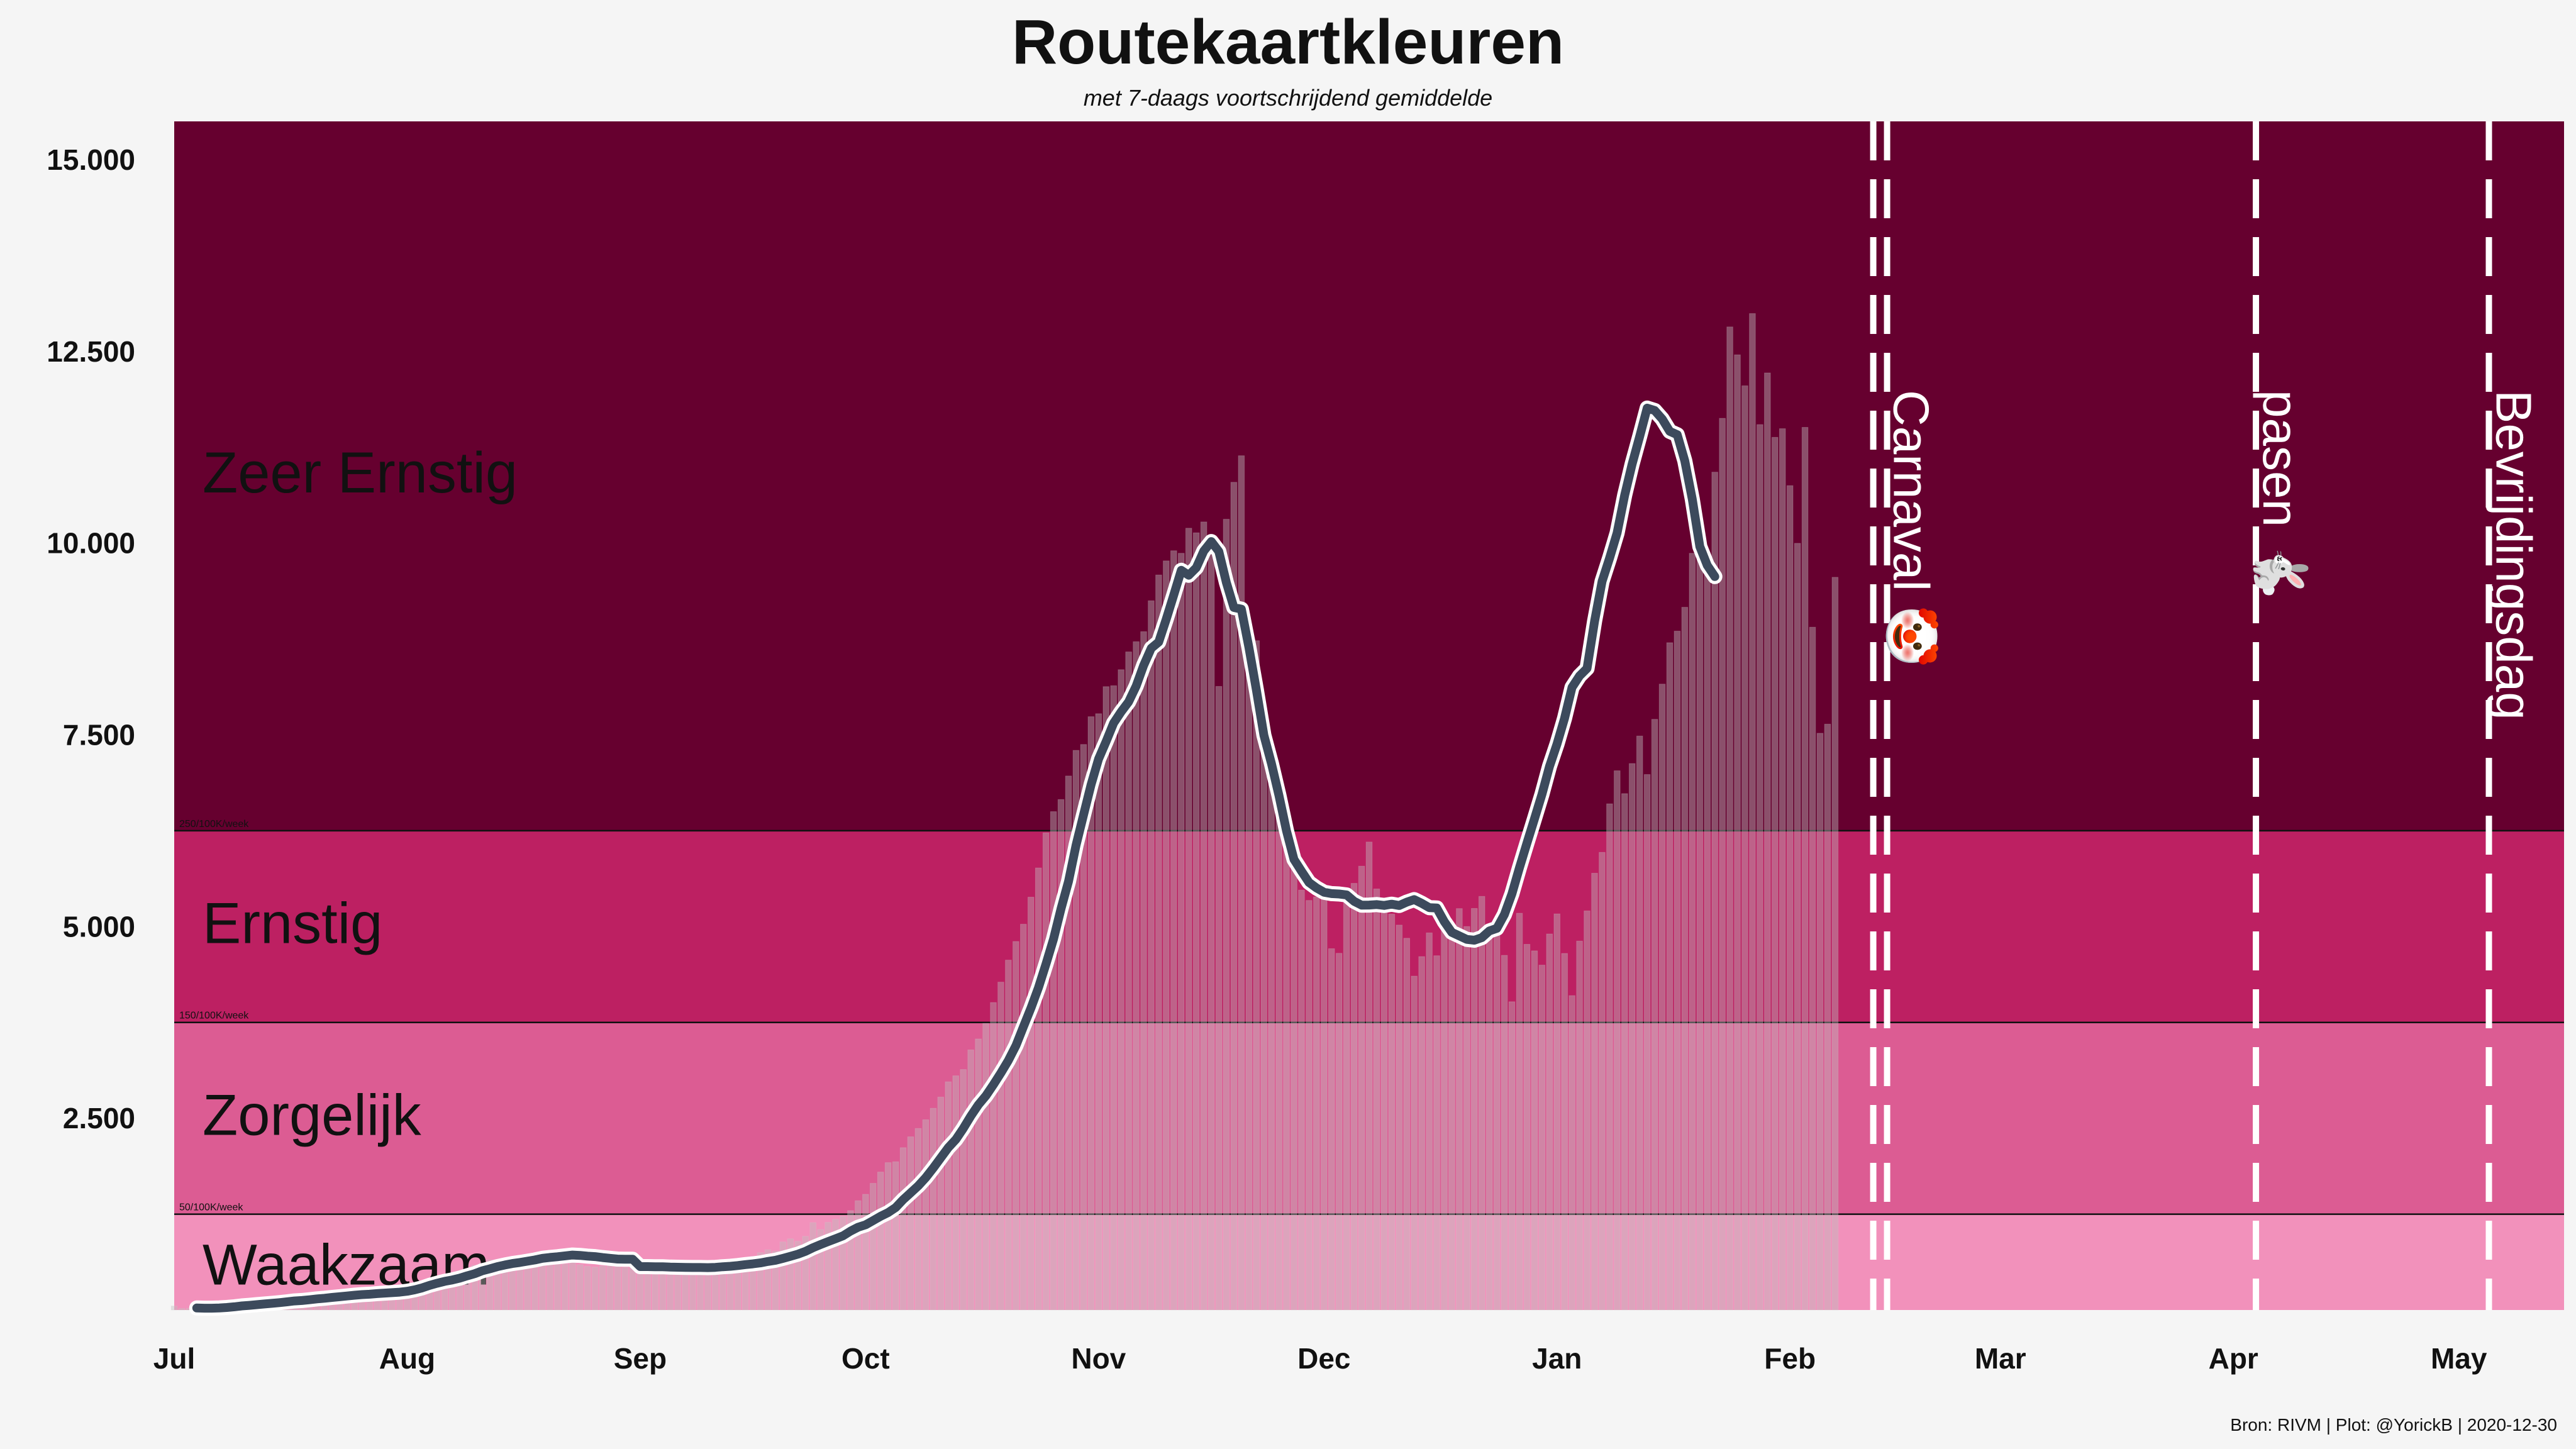 This screenshot has height=1449, width=2576. I want to click on y-tick-label: 5.000, so click(99, 926).